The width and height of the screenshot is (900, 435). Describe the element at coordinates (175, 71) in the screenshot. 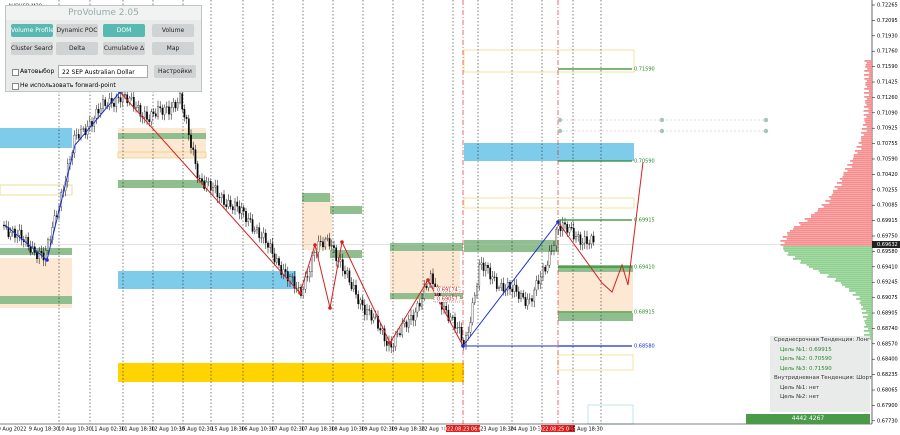

I see `settings-button: Настройки` at that location.